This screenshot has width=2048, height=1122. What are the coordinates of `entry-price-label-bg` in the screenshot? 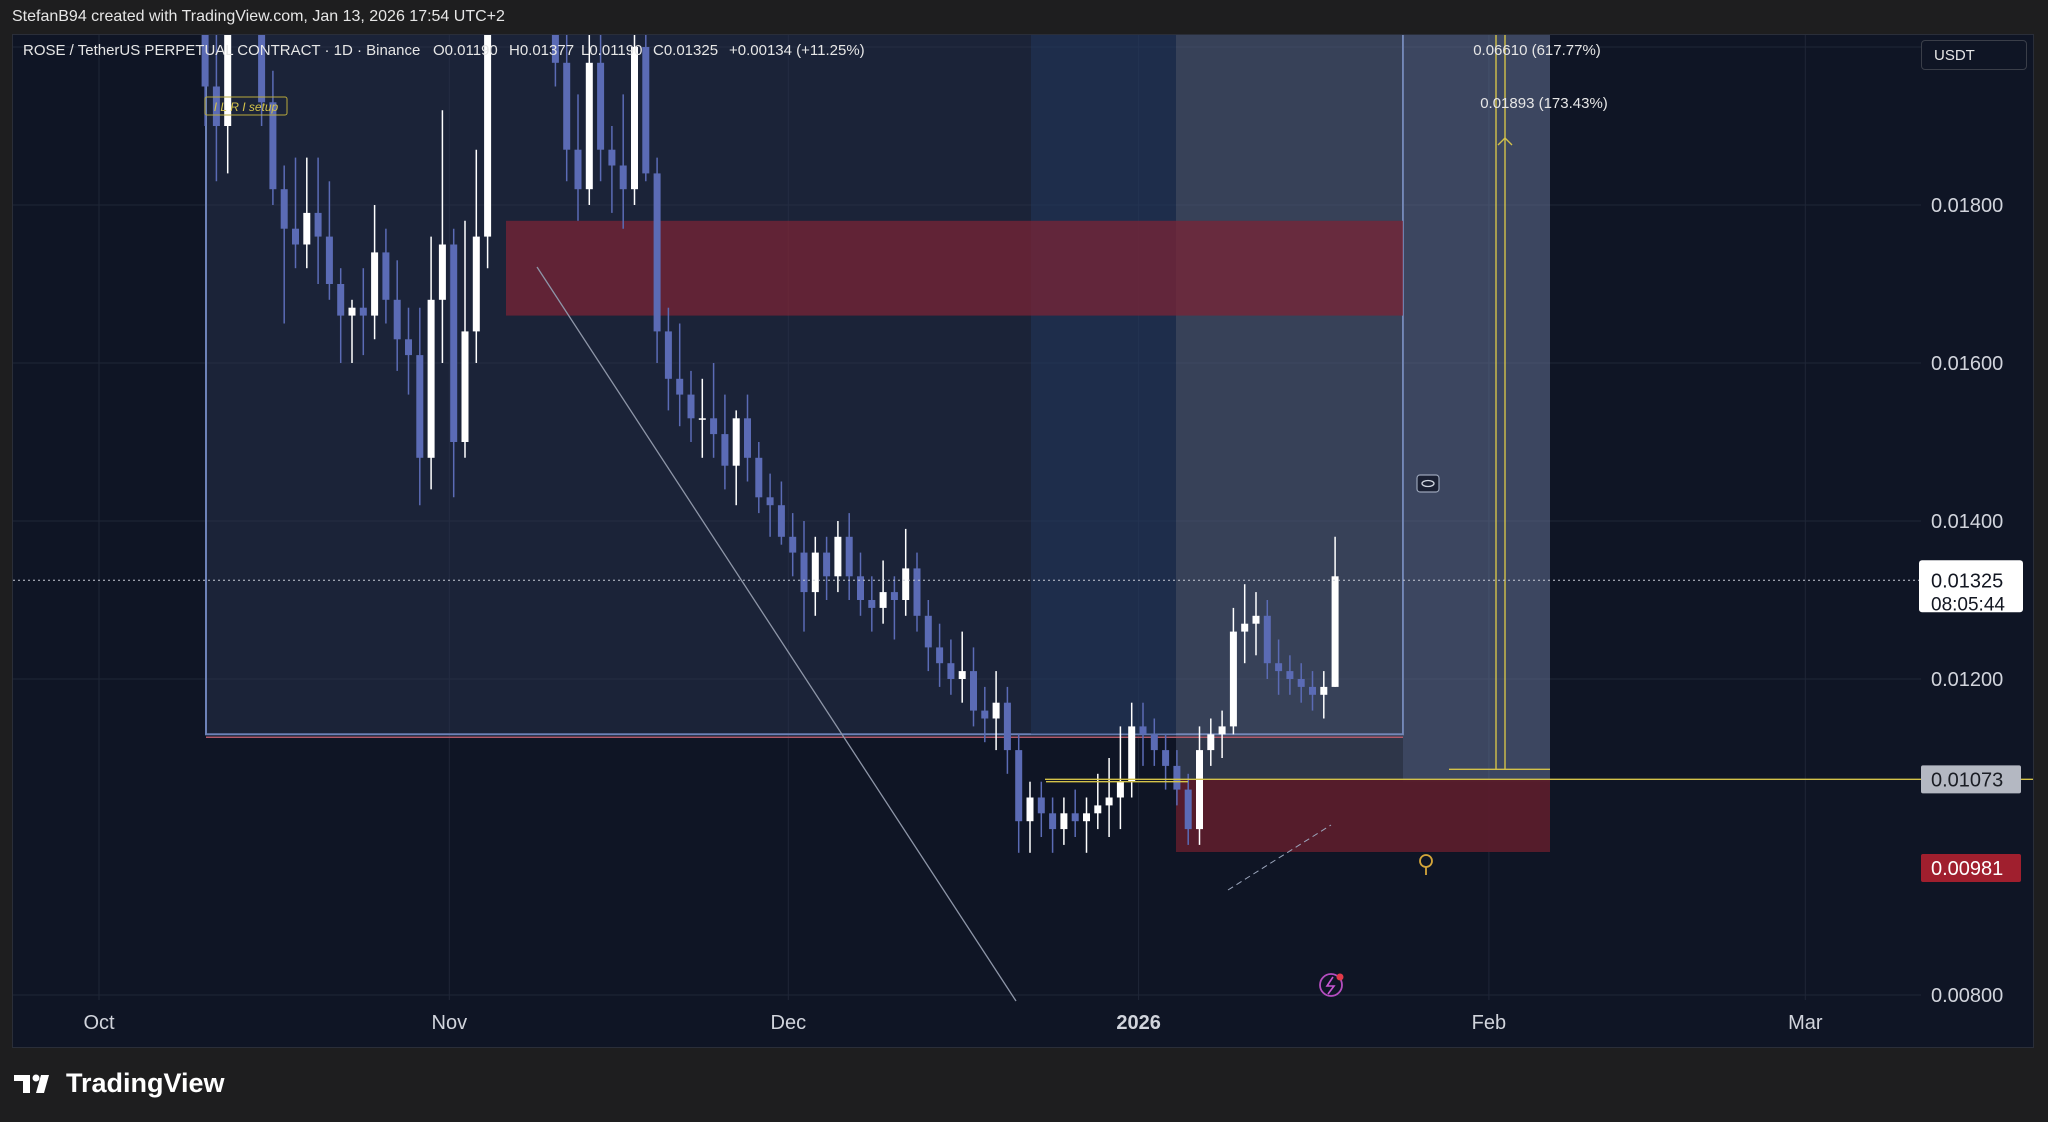 It's located at (1971, 779).